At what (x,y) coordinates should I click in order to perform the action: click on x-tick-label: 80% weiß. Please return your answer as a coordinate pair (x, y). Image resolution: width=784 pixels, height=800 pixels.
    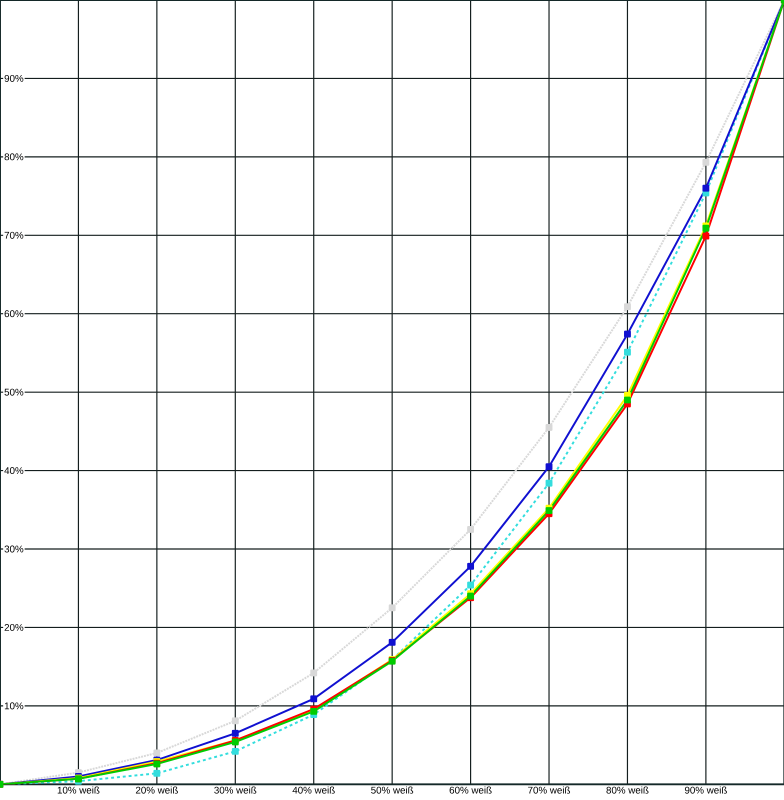
    Looking at the image, I should click on (627, 790).